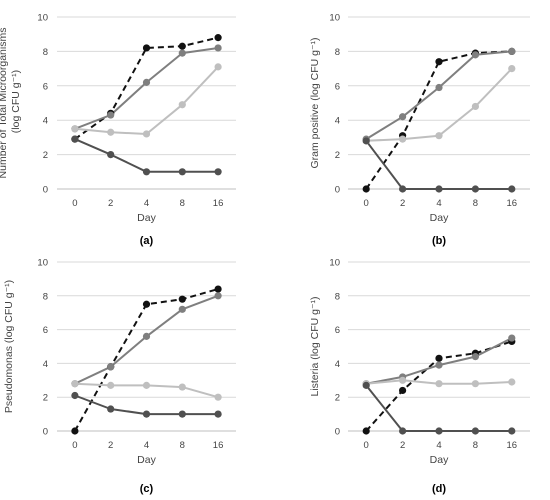 This screenshot has height=500, width=550. I want to click on panel-label: (c), so click(147, 489).